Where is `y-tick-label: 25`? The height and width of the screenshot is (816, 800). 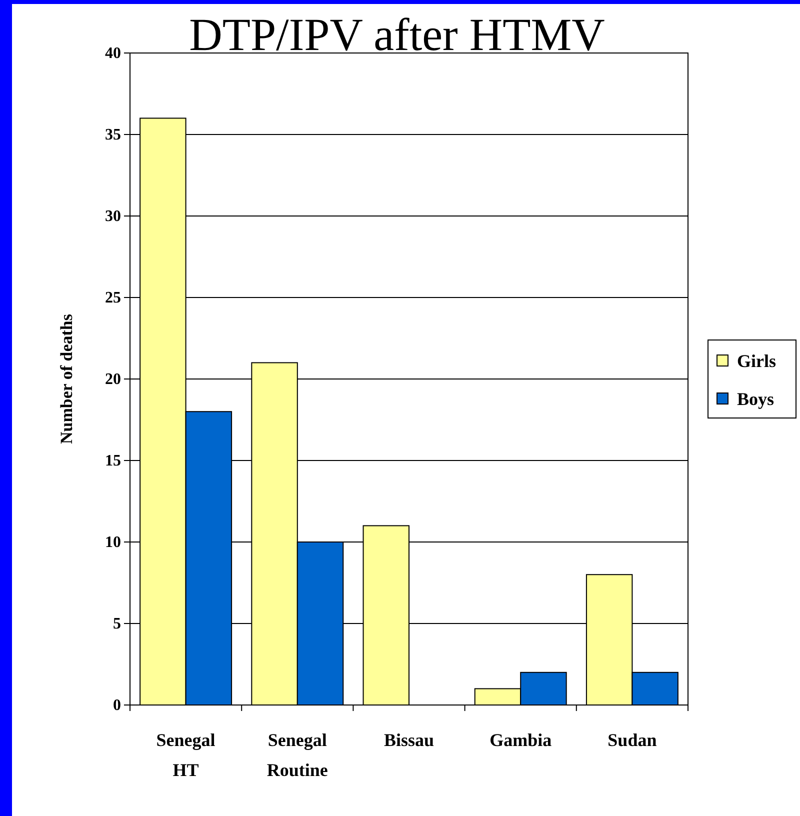
y-tick-label: 25 is located at coordinates (113, 298).